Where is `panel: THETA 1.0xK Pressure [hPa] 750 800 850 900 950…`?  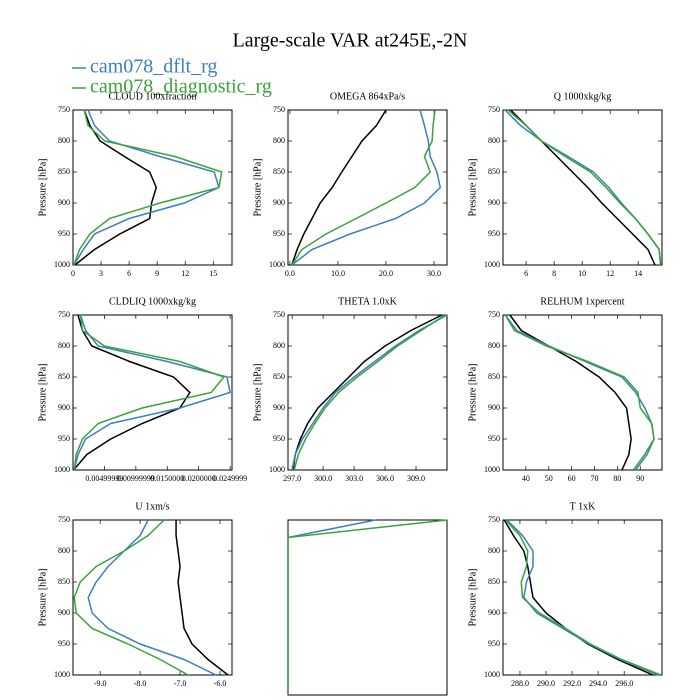
panel: THETA 1.0xK Pressure [hPa] 750 800 850 900 950… is located at coordinates (350, 389).